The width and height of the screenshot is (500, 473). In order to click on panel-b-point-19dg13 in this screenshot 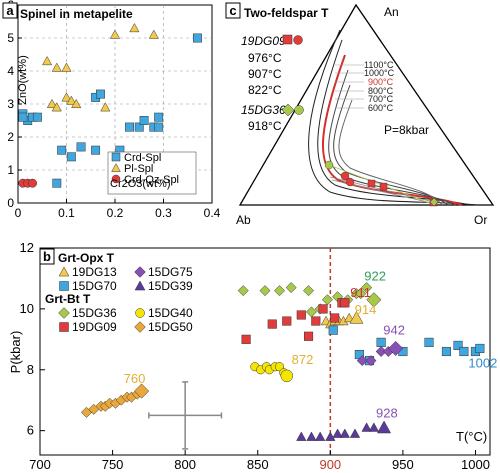, I will do `click(349, 317)`.